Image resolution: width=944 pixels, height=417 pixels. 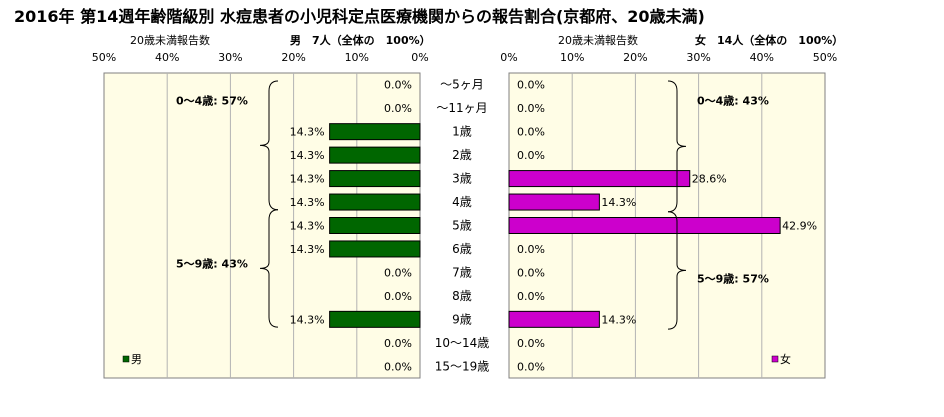 I want to click on age-category-label: 7歳, so click(x=462, y=272).